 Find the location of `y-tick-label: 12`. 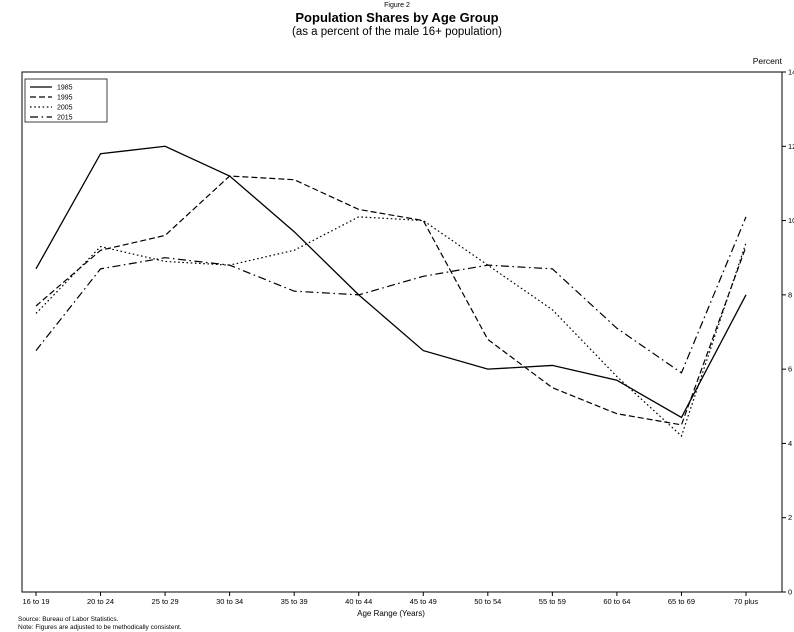

y-tick-label: 12 is located at coordinates (791, 146).